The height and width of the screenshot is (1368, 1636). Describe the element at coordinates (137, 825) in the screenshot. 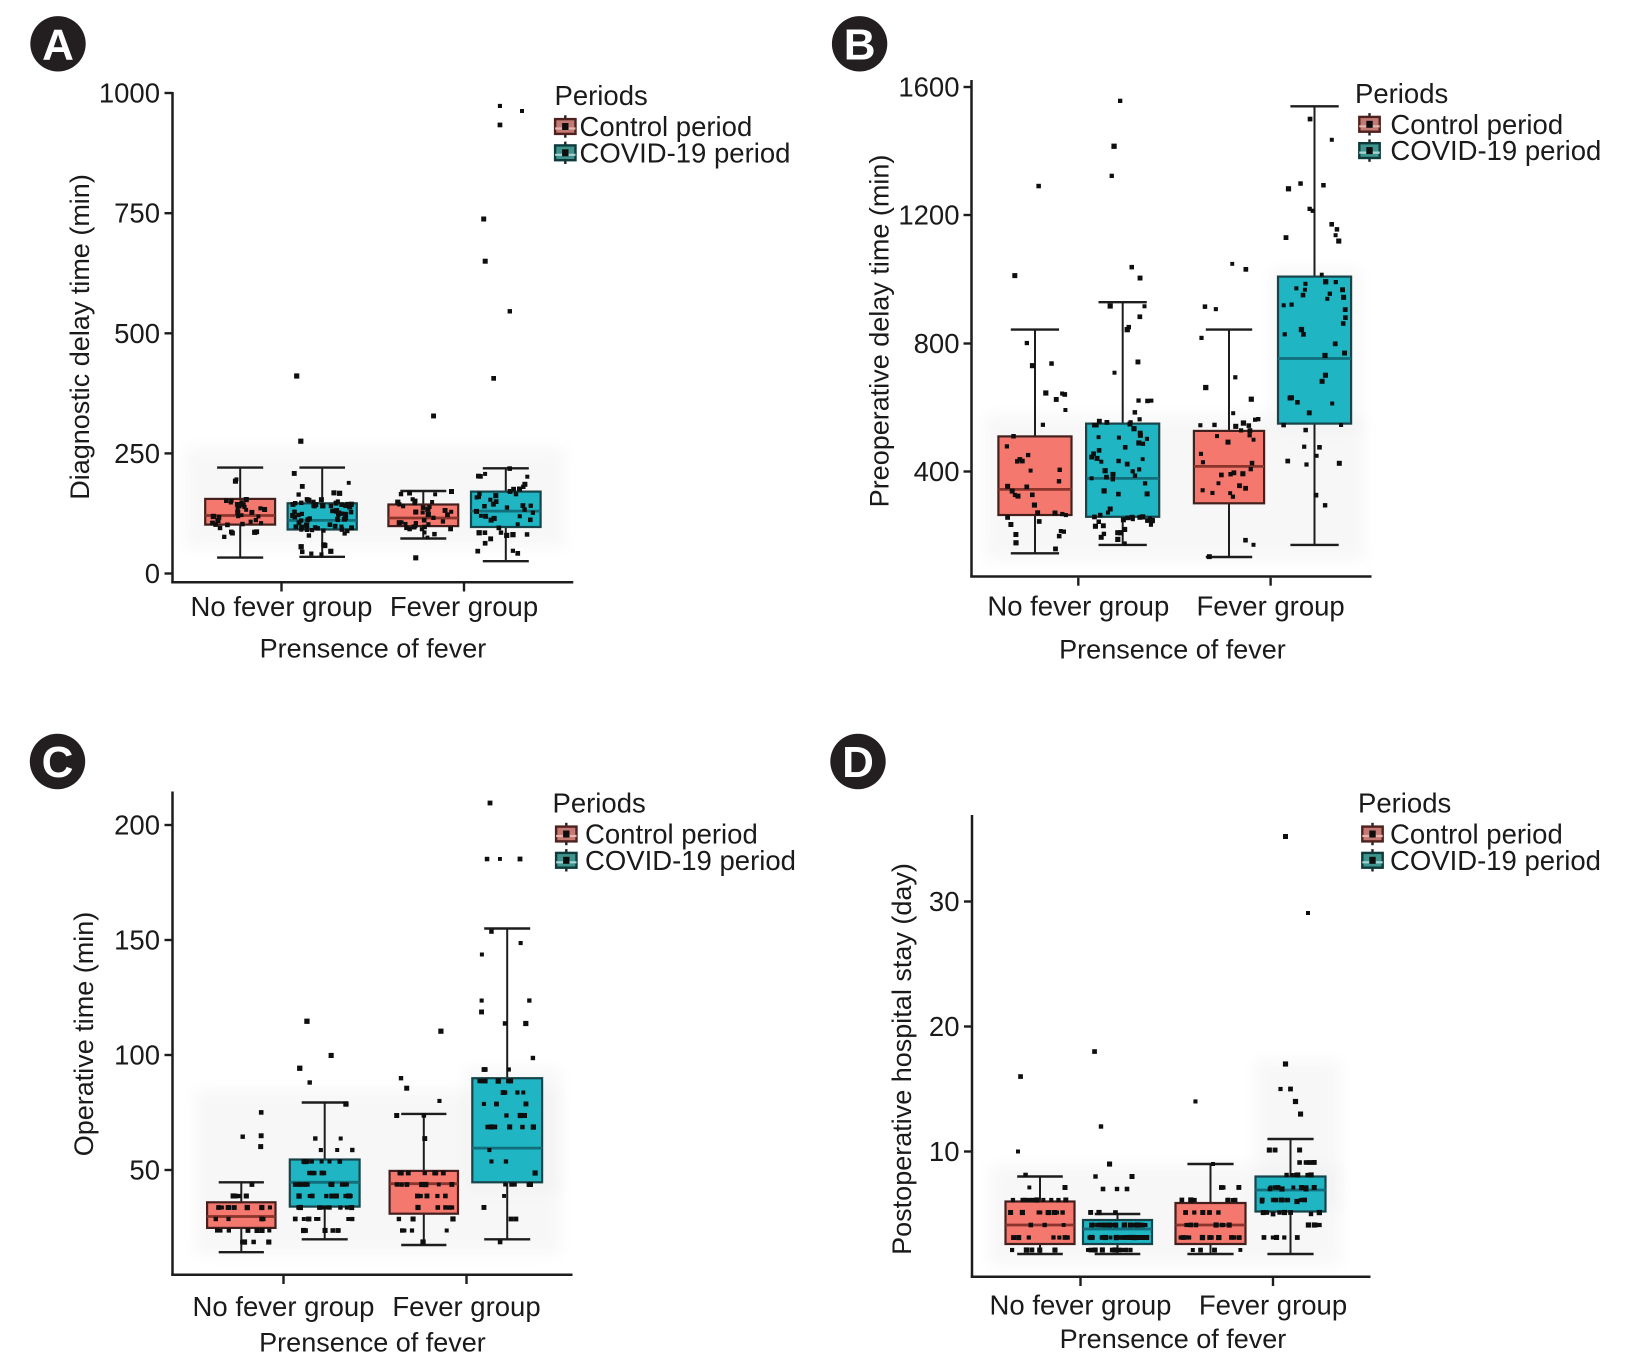

I see `svg-text: 200` at that location.